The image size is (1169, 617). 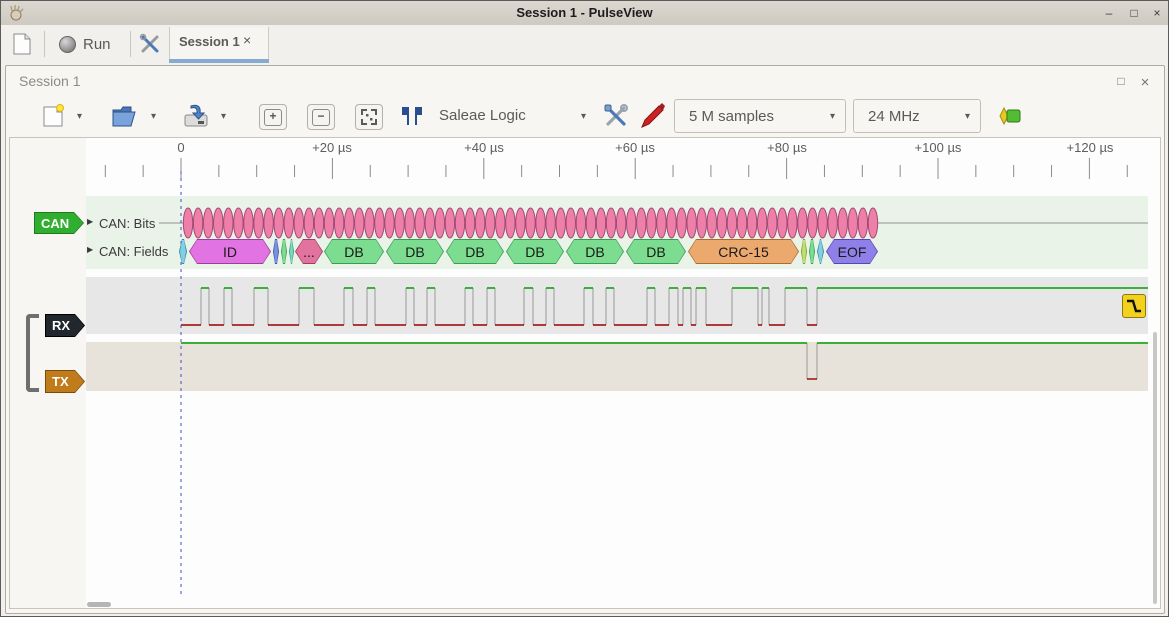 I want to click on settings-button, so click(x=150, y=44).